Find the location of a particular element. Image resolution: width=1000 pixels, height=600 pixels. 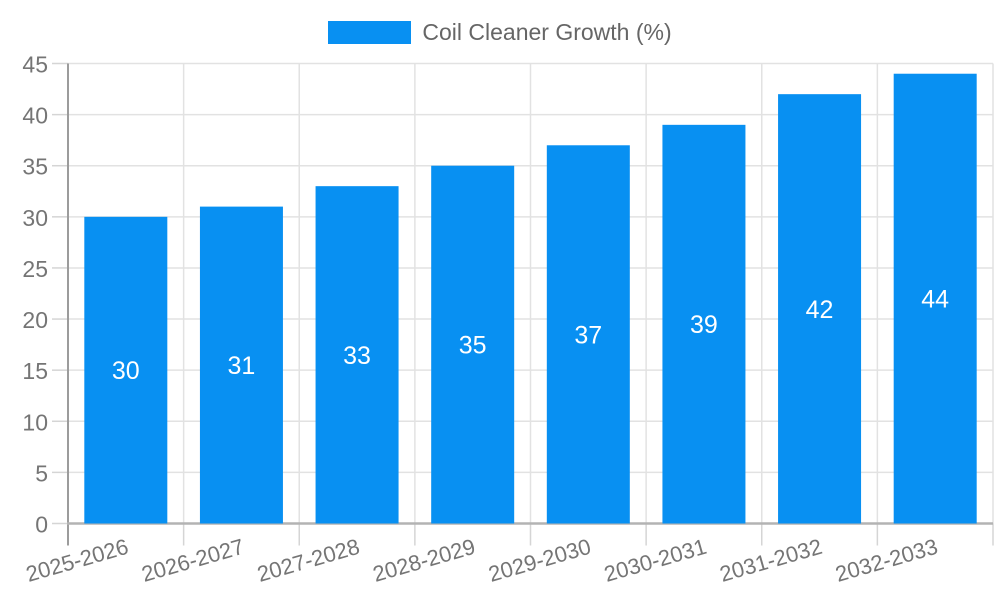

bar-value-label: 35 is located at coordinates (473, 346).